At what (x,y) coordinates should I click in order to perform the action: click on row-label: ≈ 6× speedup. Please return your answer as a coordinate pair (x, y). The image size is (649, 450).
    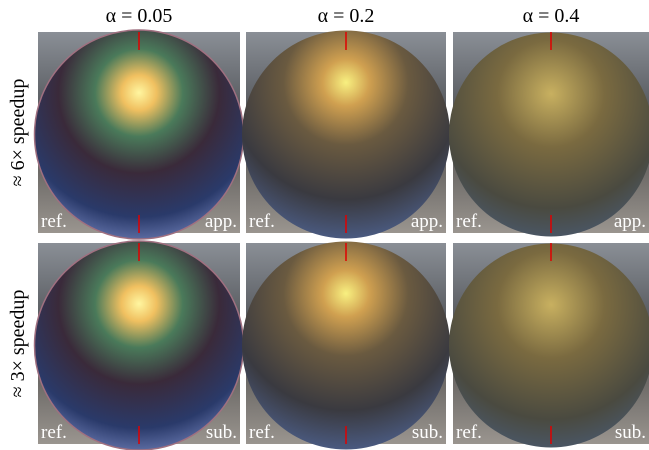
    Looking at the image, I should click on (18, 133).